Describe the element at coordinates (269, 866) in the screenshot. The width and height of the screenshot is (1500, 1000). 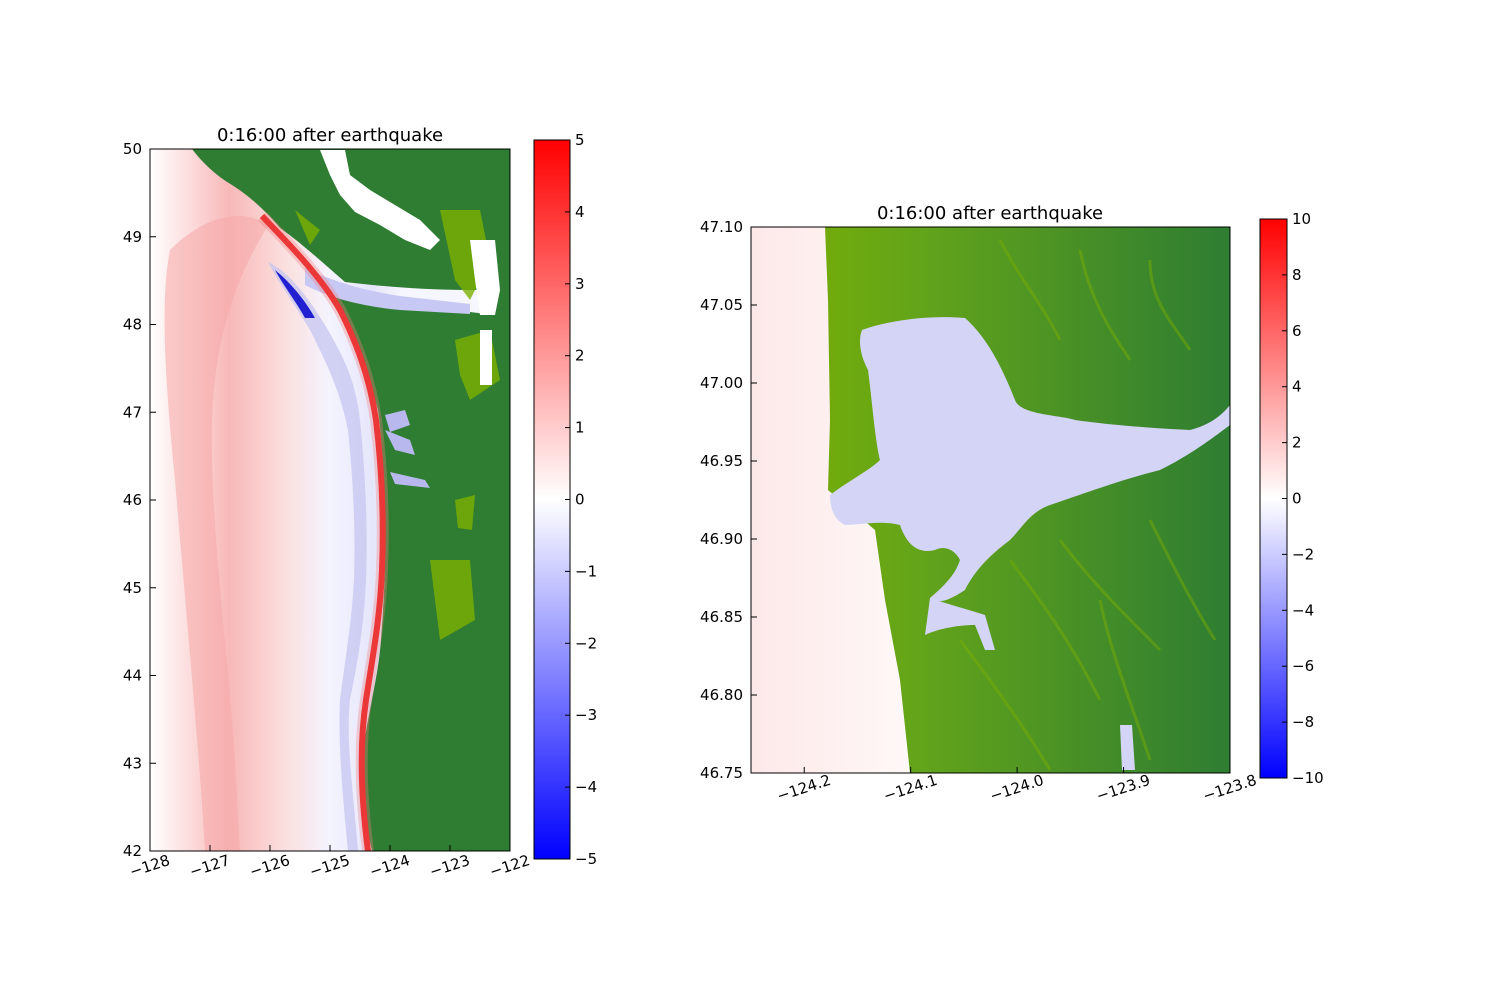
I see `x-tick-label: −126` at that location.